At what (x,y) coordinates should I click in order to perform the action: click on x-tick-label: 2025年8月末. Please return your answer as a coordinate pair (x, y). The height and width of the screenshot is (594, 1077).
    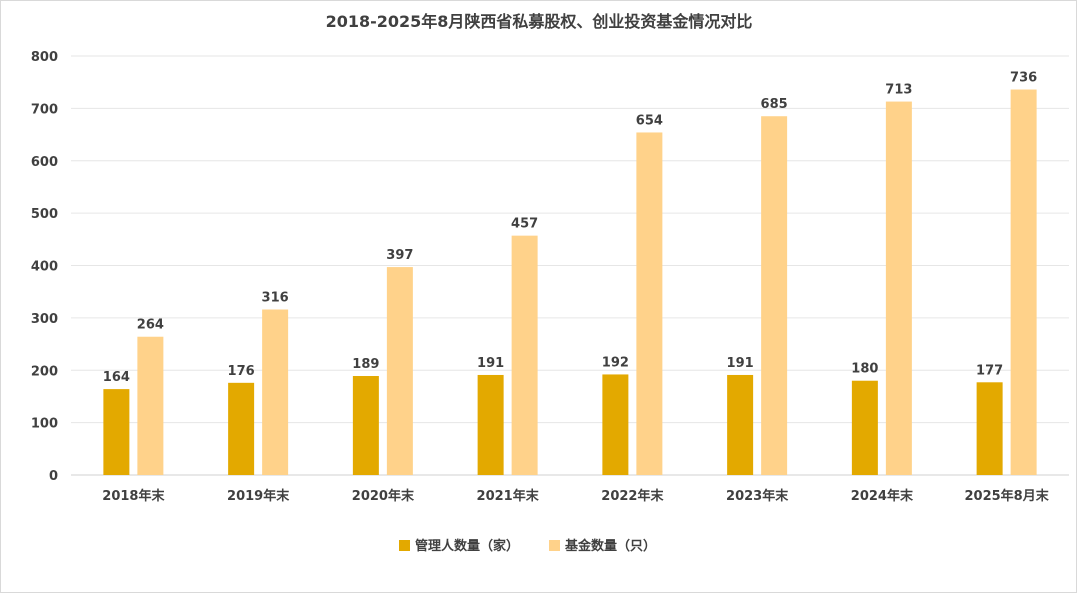
    Looking at the image, I should click on (1007, 496).